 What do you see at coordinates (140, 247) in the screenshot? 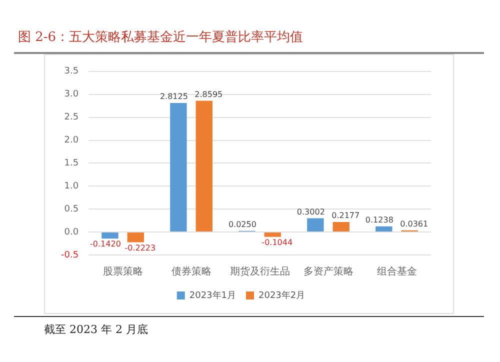
I see `text: -0.2223` at bounding box center [140, 247].